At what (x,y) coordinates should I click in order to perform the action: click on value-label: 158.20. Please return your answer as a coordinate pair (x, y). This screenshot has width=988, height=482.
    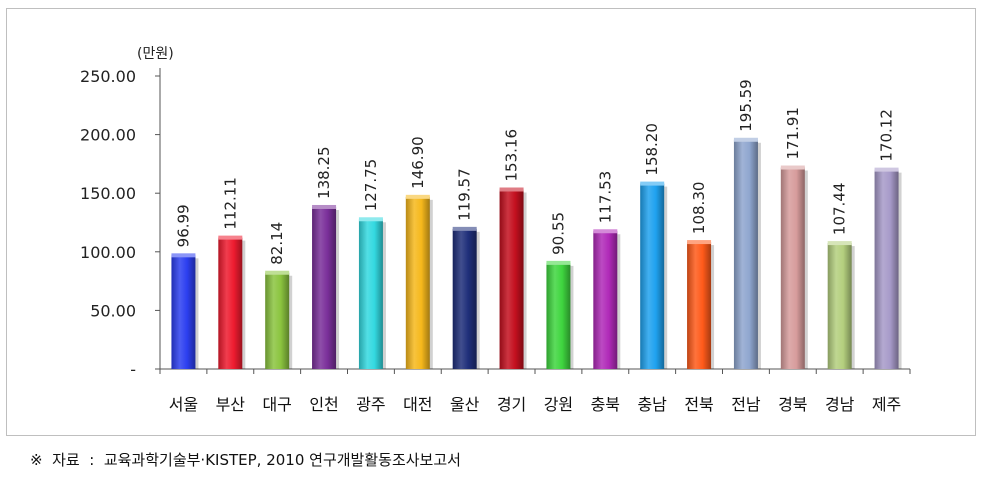
    Looking at the image, I should click on (652, 149).